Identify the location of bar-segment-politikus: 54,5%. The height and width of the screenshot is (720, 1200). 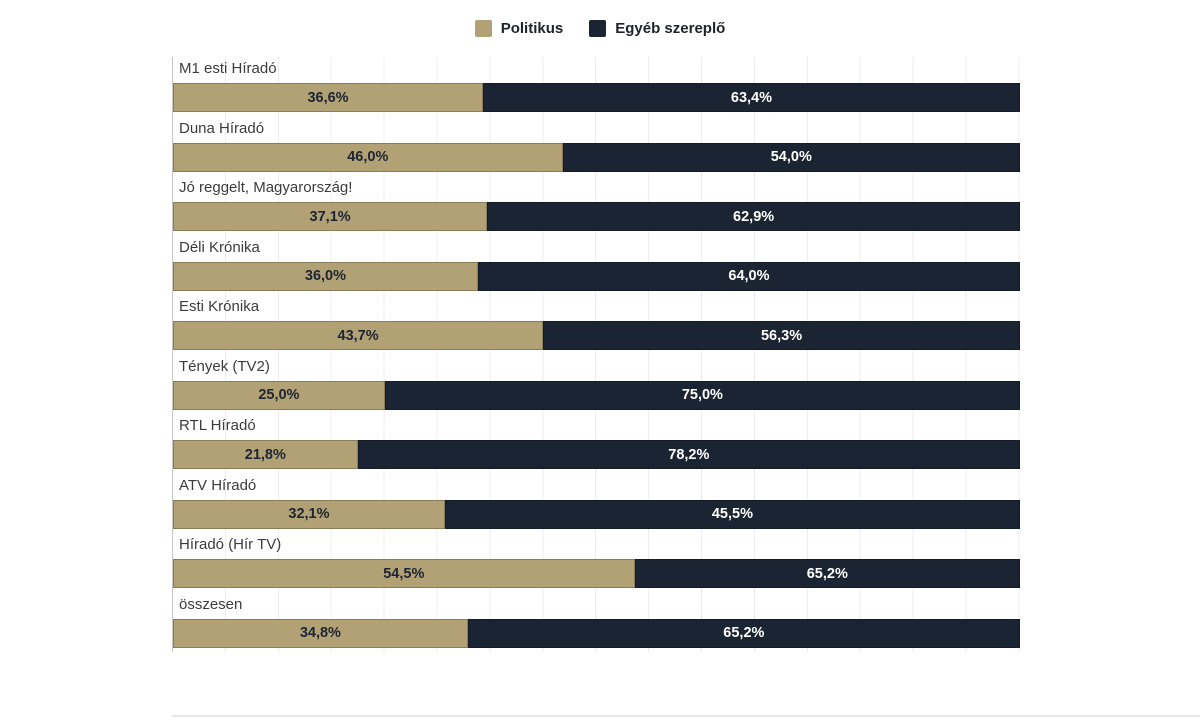
(404, 573).